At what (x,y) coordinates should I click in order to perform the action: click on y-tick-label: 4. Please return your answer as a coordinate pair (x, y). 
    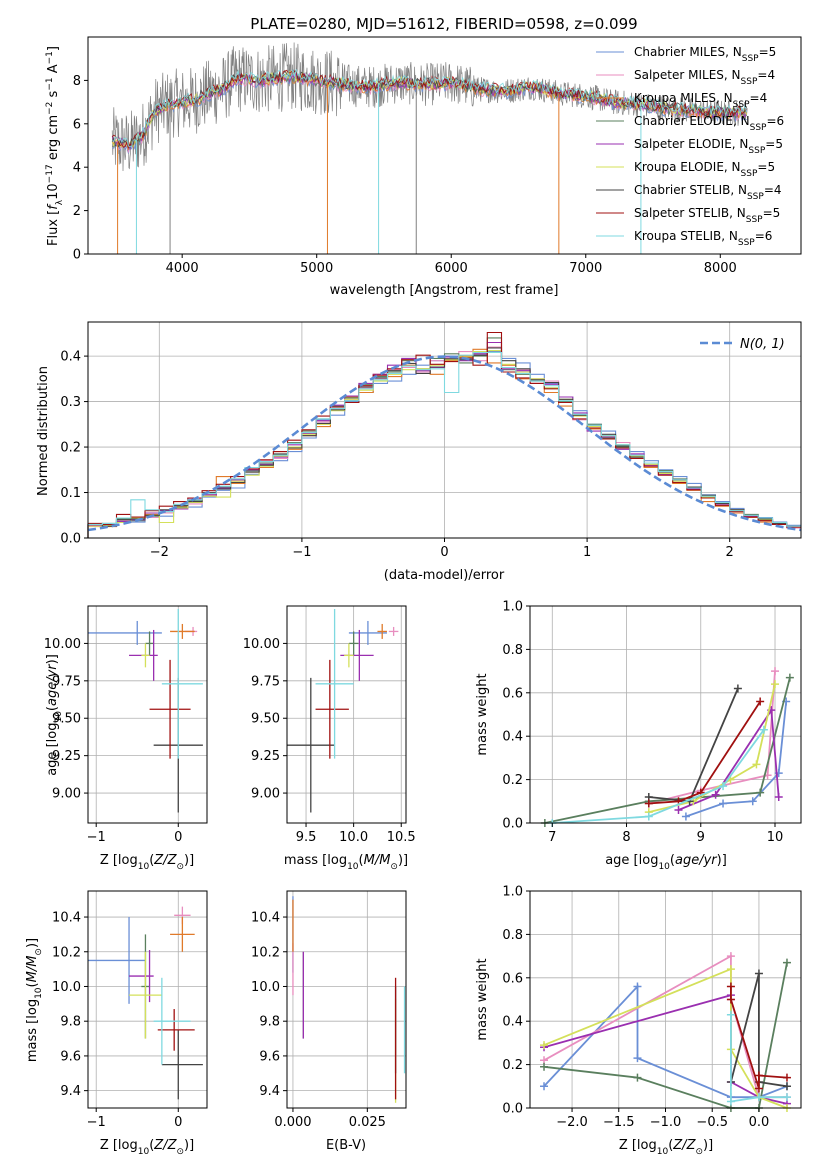
    Looking at the image, I should click on (77, 168).